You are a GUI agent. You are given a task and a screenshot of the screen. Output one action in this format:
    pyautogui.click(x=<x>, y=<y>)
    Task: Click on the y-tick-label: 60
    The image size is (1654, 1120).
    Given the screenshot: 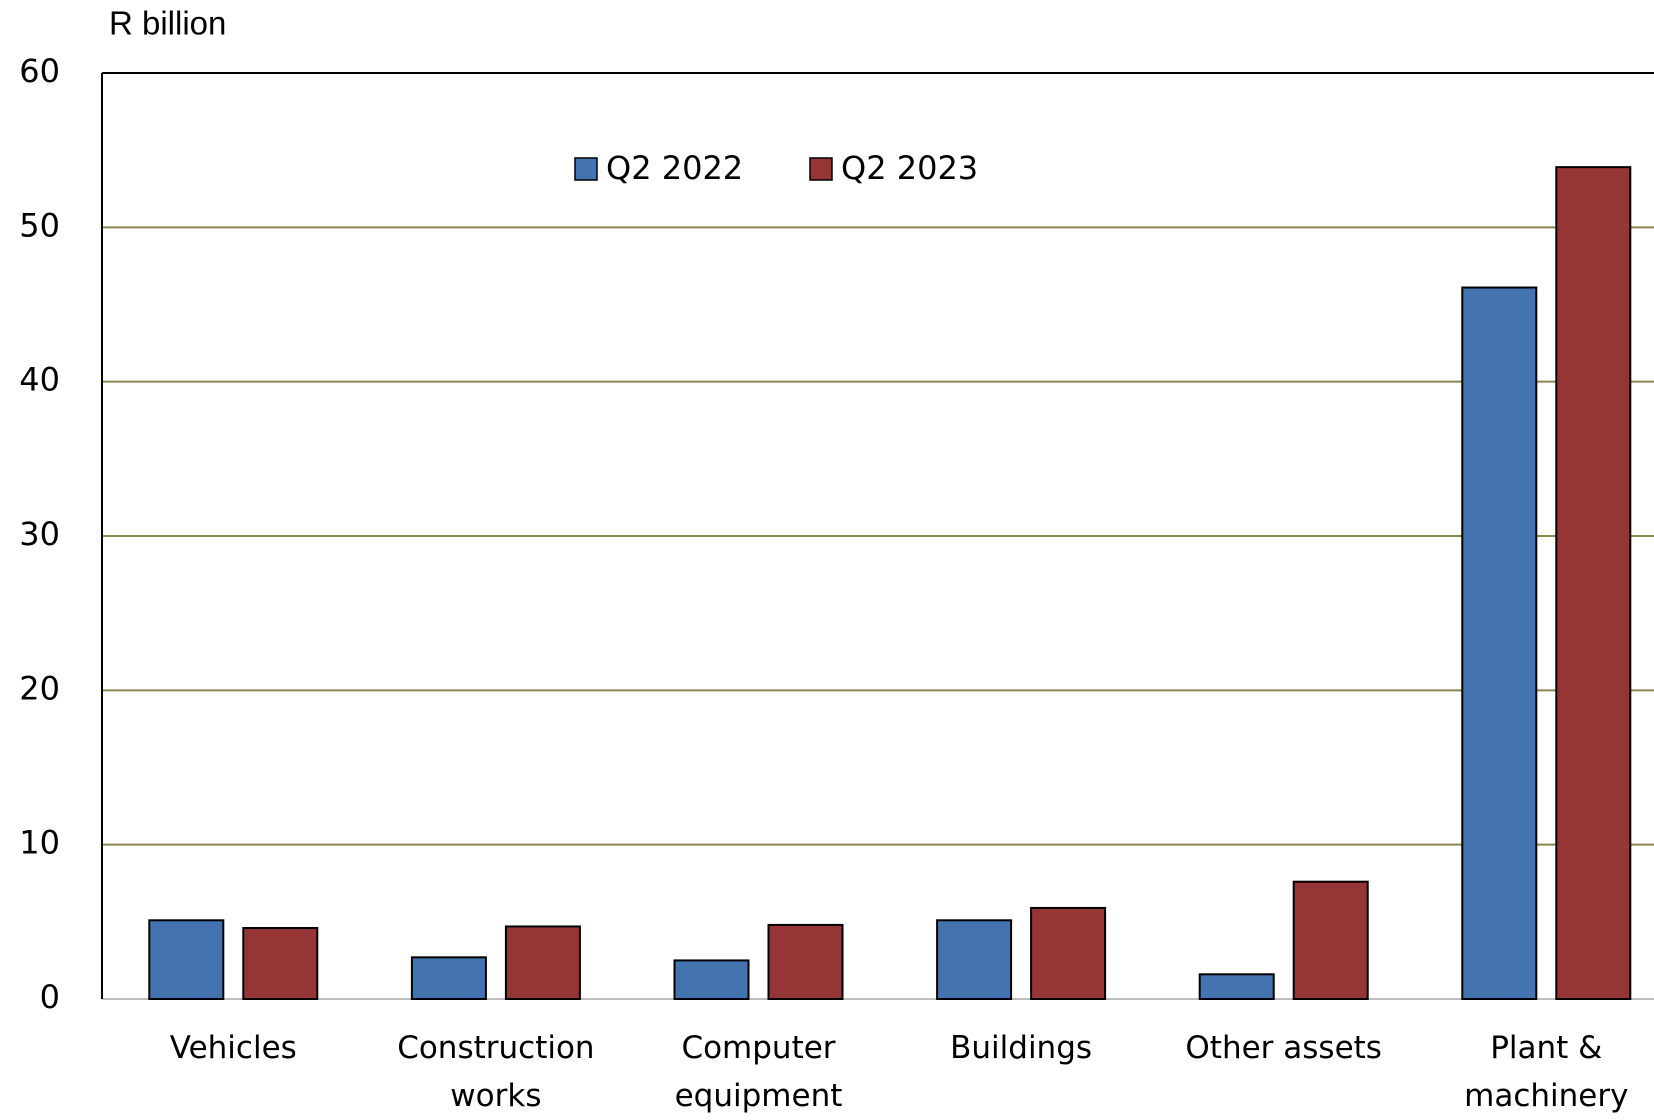 What is the action you would take?
    pyautogui.click(x=39, y=71)
    